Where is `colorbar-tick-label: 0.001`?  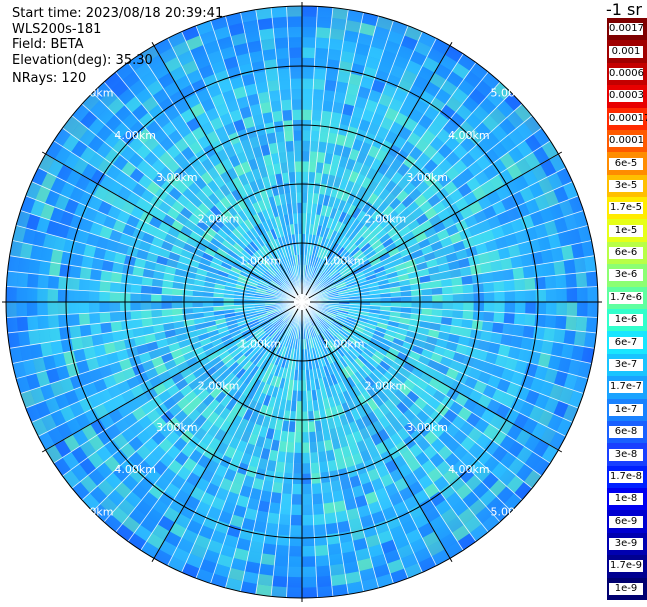
colorbar-tick-label: 0.001 is located at coordinates (626, 51).